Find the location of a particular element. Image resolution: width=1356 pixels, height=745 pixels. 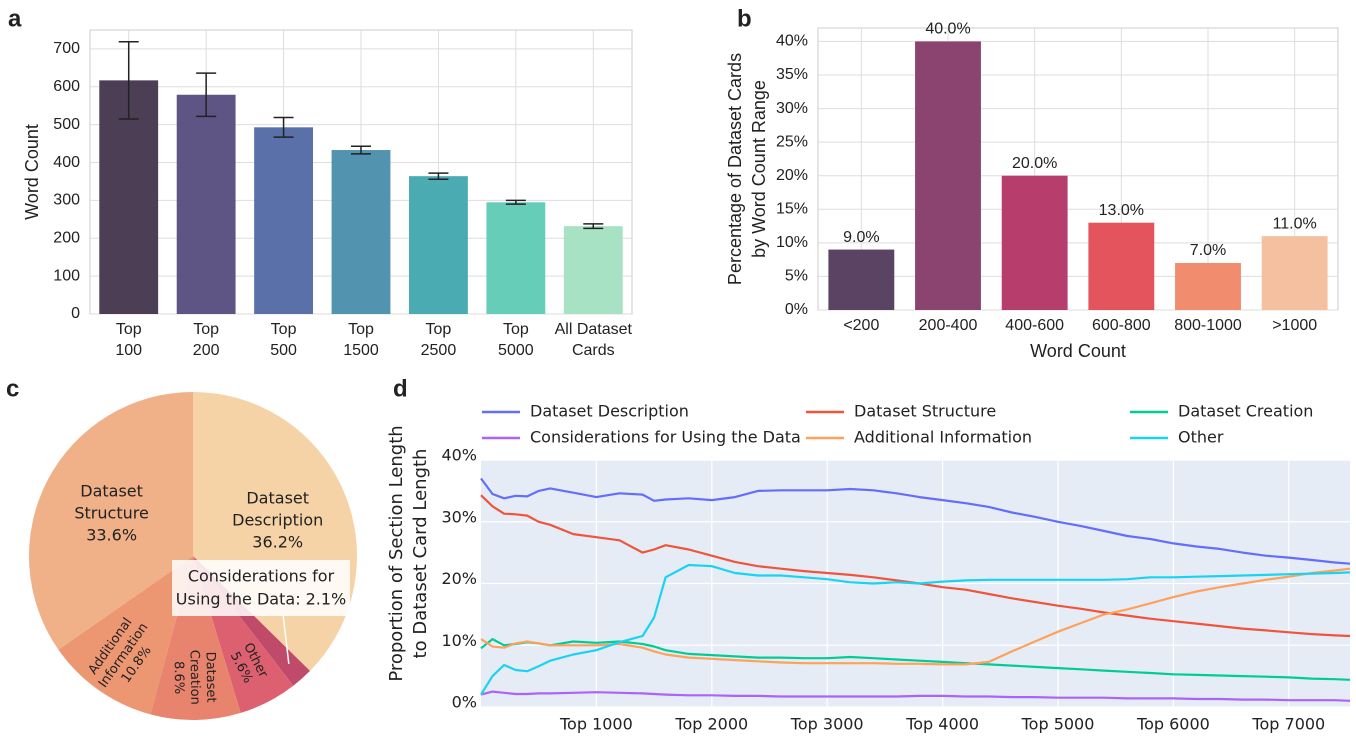

y-tick-label: 30% is located at coordinates (459, 516).